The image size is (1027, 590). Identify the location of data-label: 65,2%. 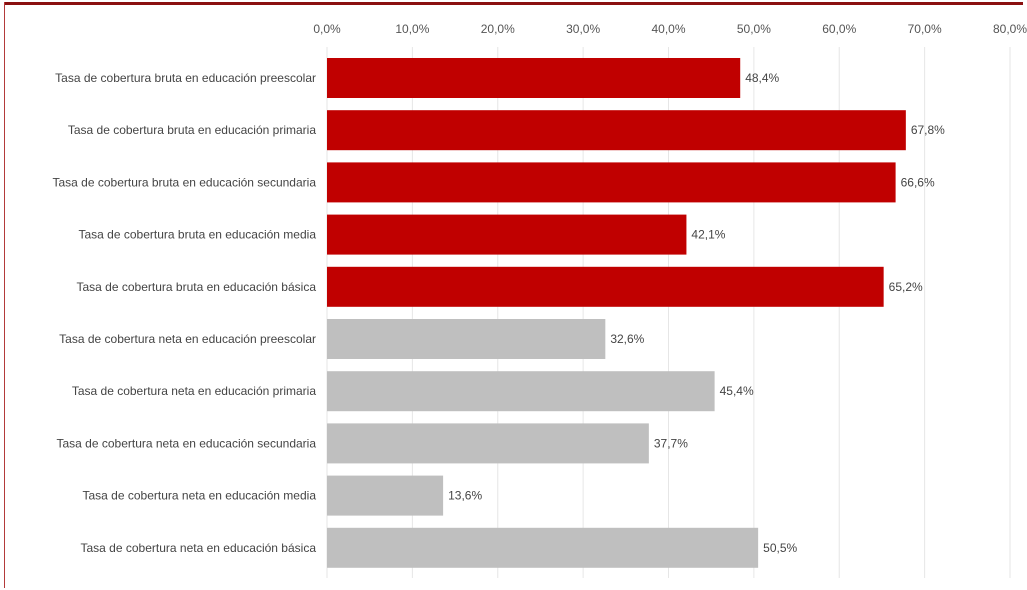
(906, 287).